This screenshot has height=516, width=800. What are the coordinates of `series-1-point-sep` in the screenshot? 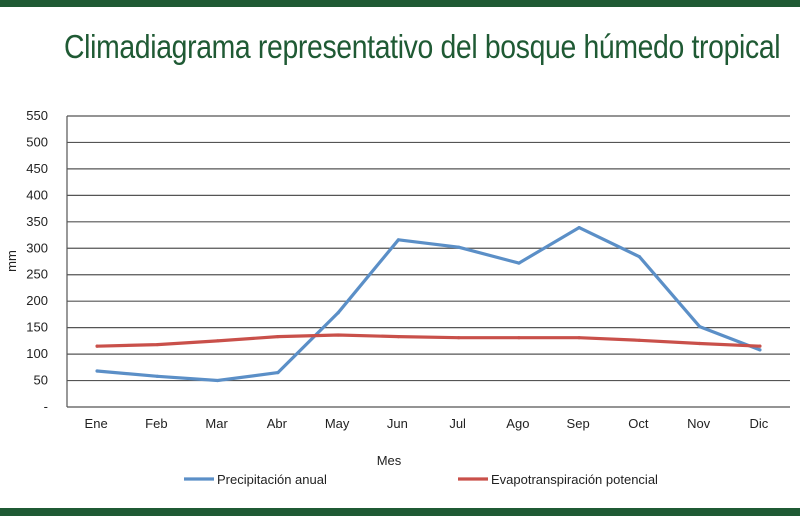 It's located at (579, 228).